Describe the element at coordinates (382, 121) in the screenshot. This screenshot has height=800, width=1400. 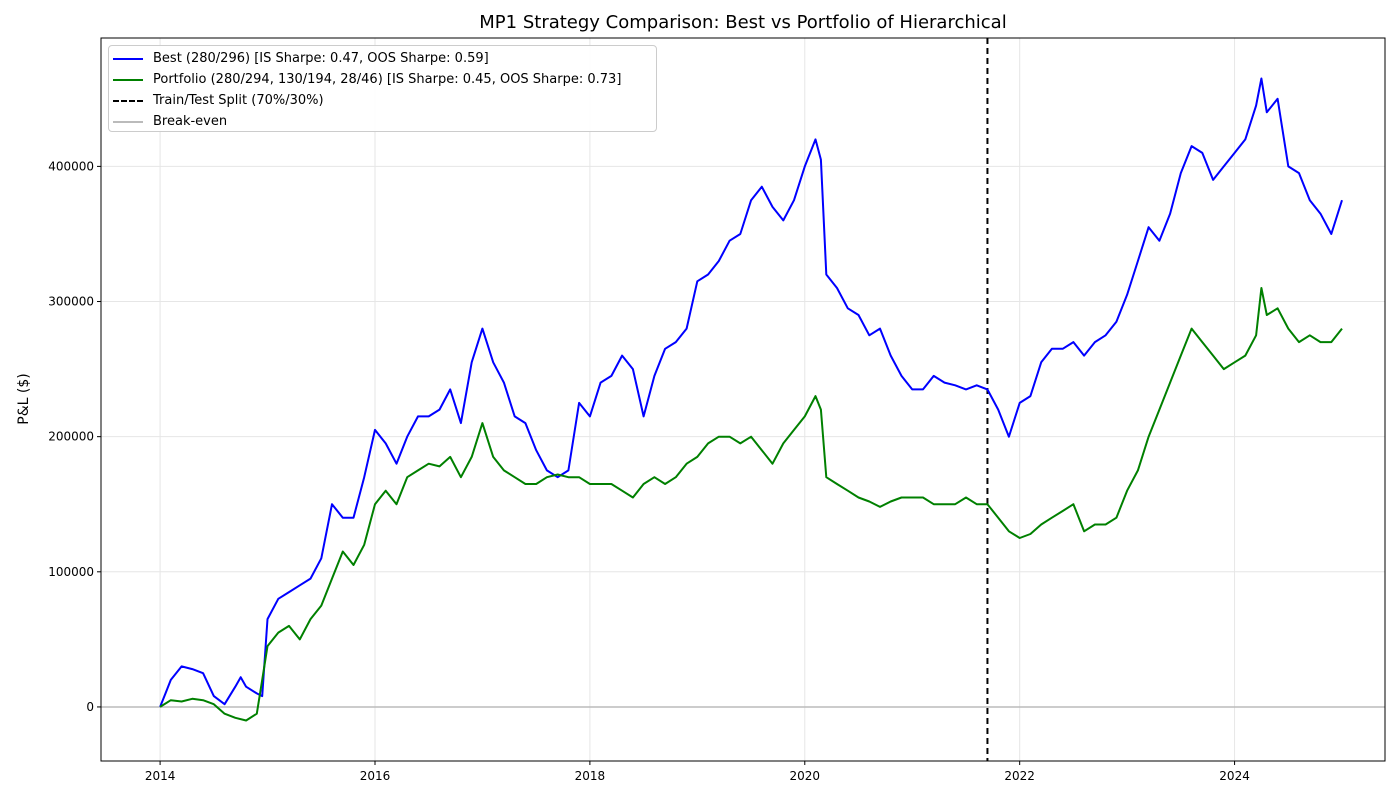
I see `legend-entry-breakeven: Break-even` at that location.